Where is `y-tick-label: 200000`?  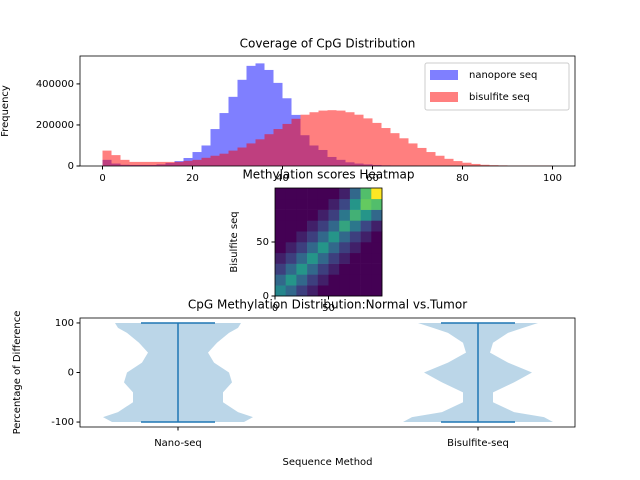 y-tick-label: 200000 is located at coordinates (55, 125).